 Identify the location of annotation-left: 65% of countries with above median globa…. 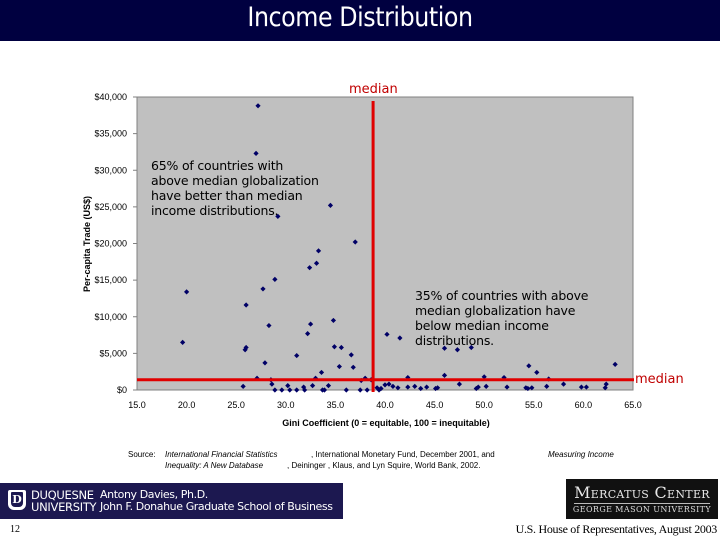
(235, 188).